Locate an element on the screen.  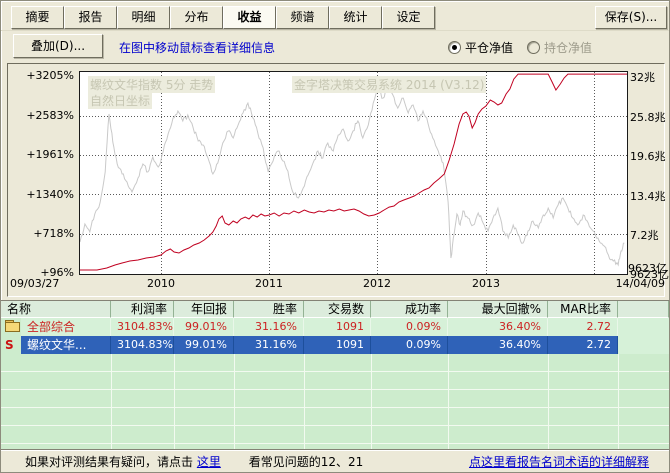
tab-报告: 报告 is located at coordinates (90, 17).